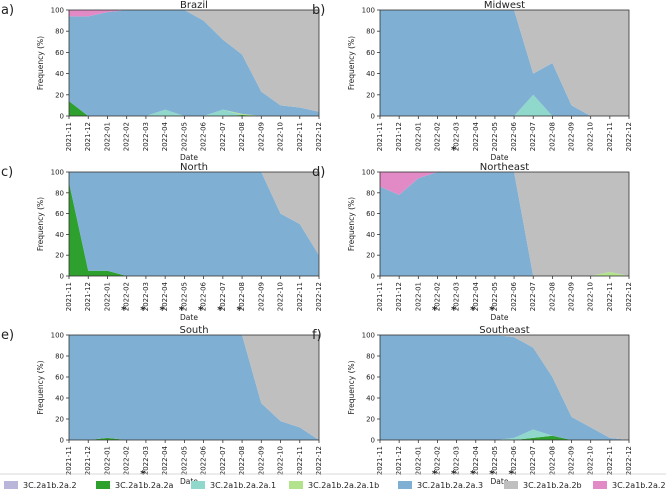 This screenshot has height=499, width=666. Describe the element at coordinates (504, 330) in the screenshot. I see `panel-title: Southeast` at that location.